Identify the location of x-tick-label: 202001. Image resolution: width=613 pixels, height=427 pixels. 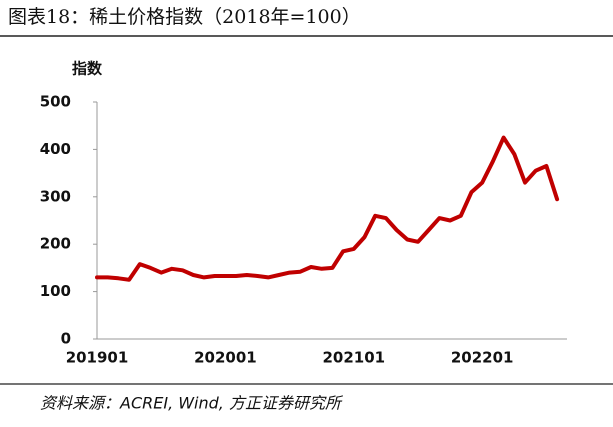
(225, 358).